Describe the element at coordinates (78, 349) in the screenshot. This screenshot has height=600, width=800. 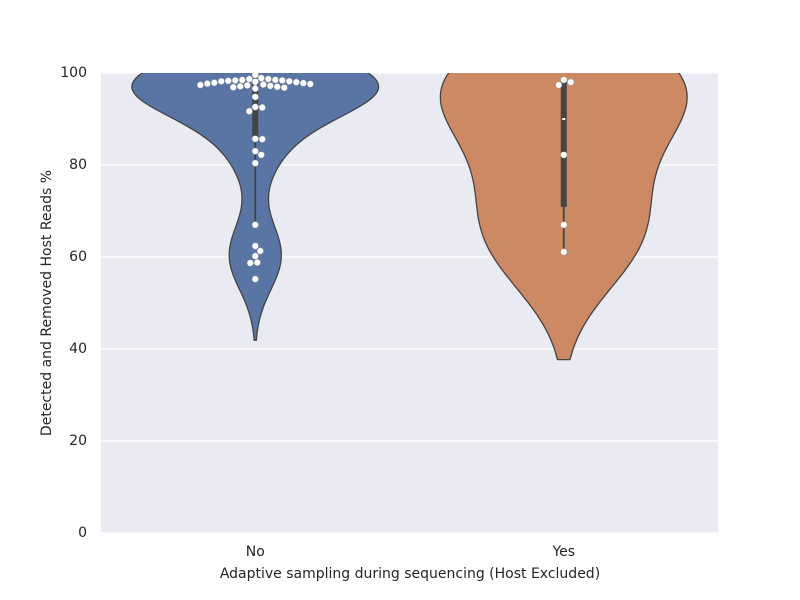
I see `y-tick-label: 40` at that location.